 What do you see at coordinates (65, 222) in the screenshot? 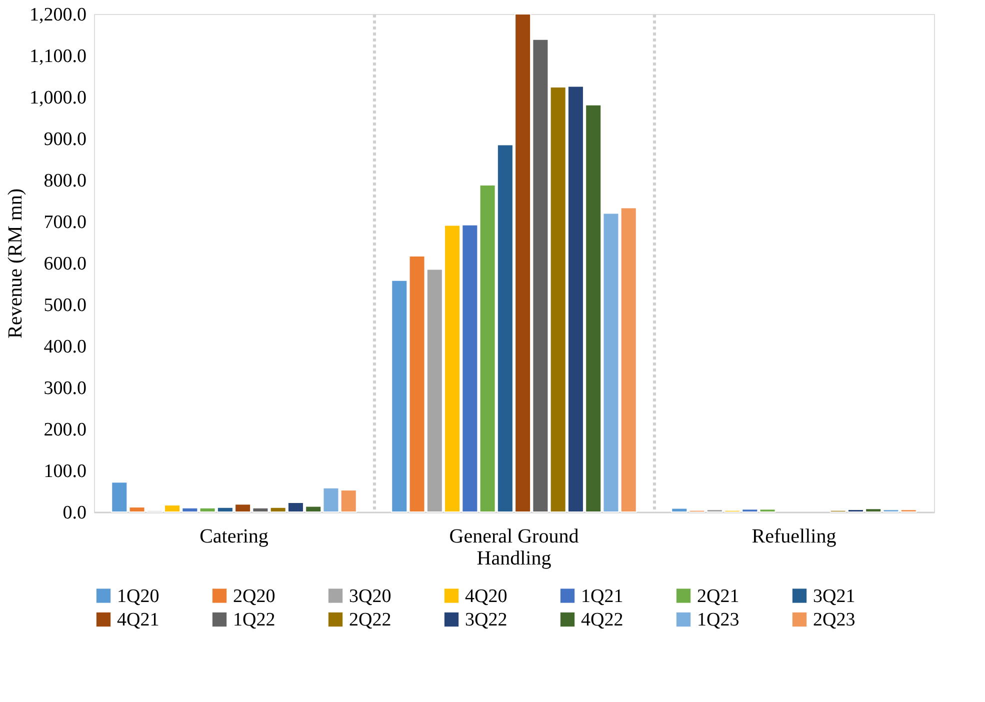
I see `y-tick-label: 700.0` at bounding box center [65, 222].